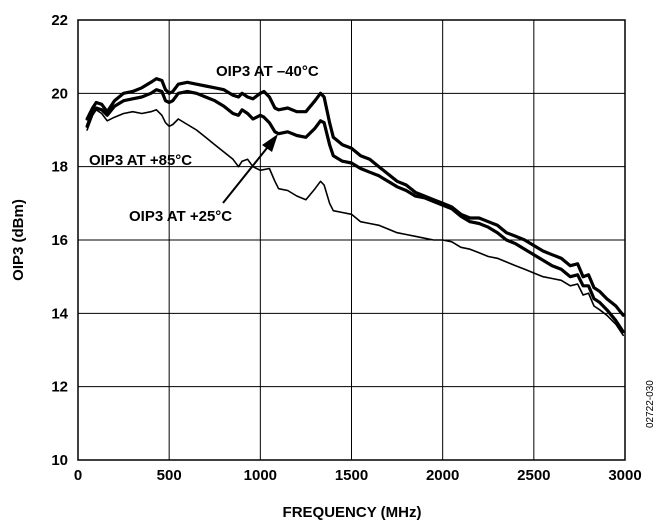  Describe the element at coordinates (180, 216) in the screenshot. I see `annotation-plus25c: OIP3 AT +25°C` at that location.